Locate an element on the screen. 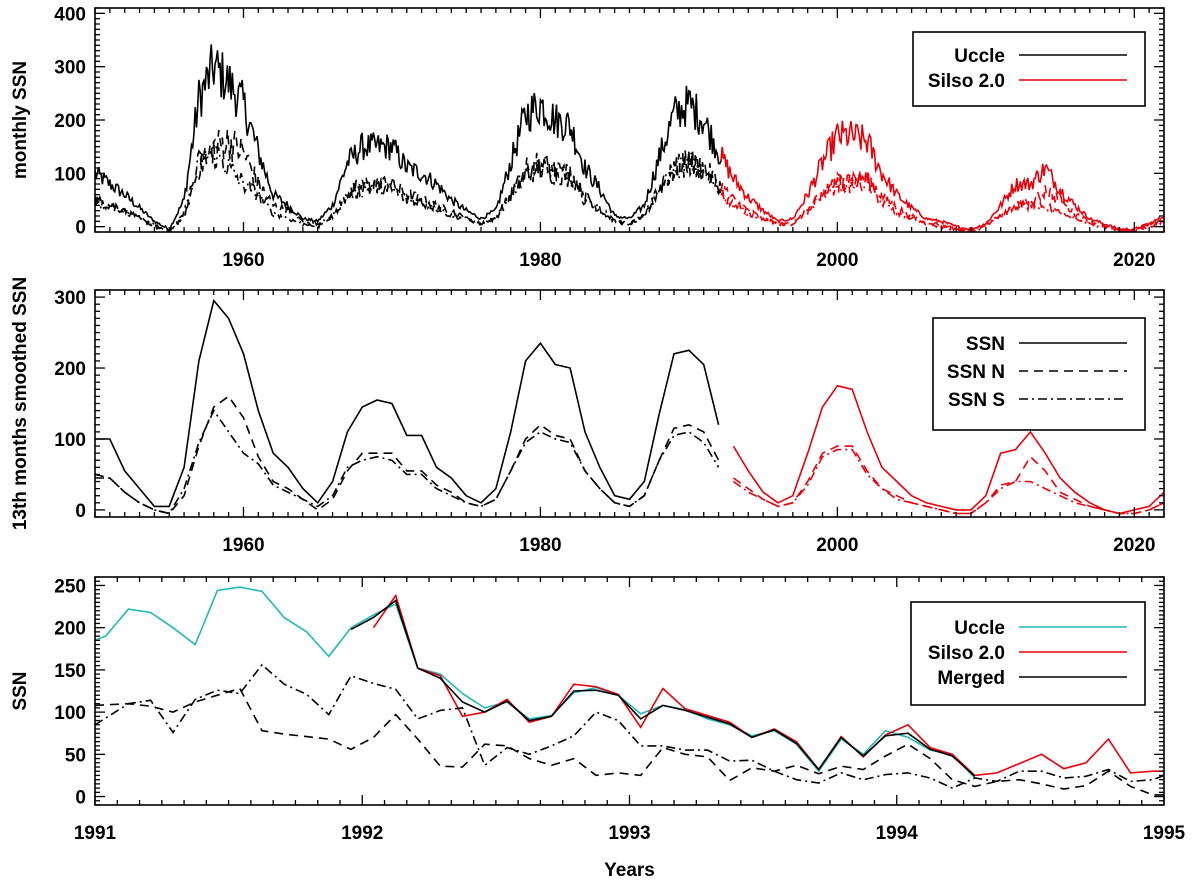 Image resolution: width=1200 pixels, height=886 pixels. x-axis-label: Years is located at coordinates (629, 870).